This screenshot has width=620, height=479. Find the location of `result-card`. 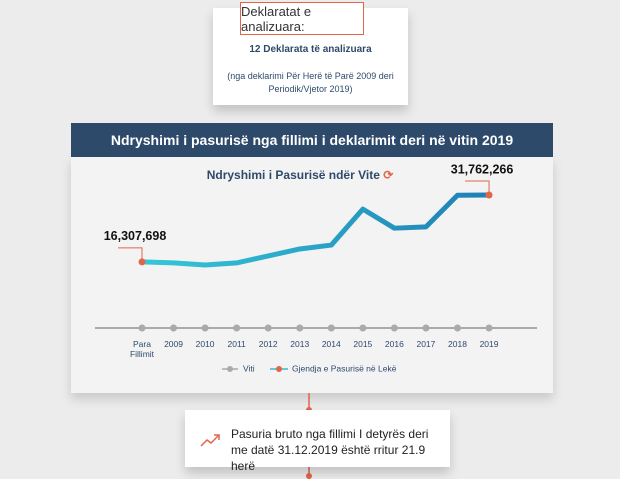

result-card is located at coordinates (317, 438).